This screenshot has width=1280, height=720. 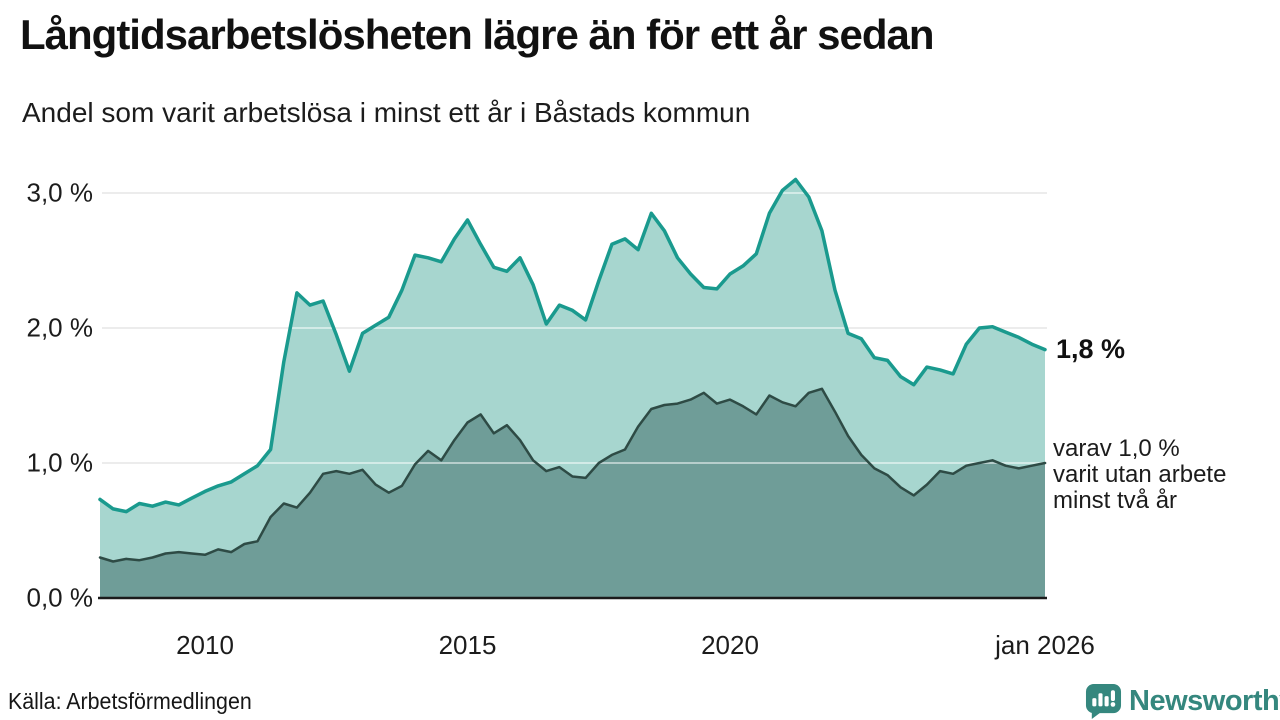 What do you see at coordinates (1116, 448) in the screenshot?
I see `series-end-detail-line: varav 1,0 %` at bounding box center [1116, 448].